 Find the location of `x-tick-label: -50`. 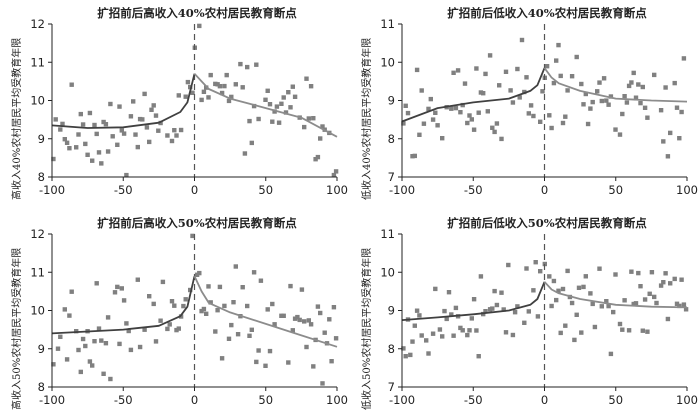

x-tick-label: -50 is located at coordinates (473, 400).